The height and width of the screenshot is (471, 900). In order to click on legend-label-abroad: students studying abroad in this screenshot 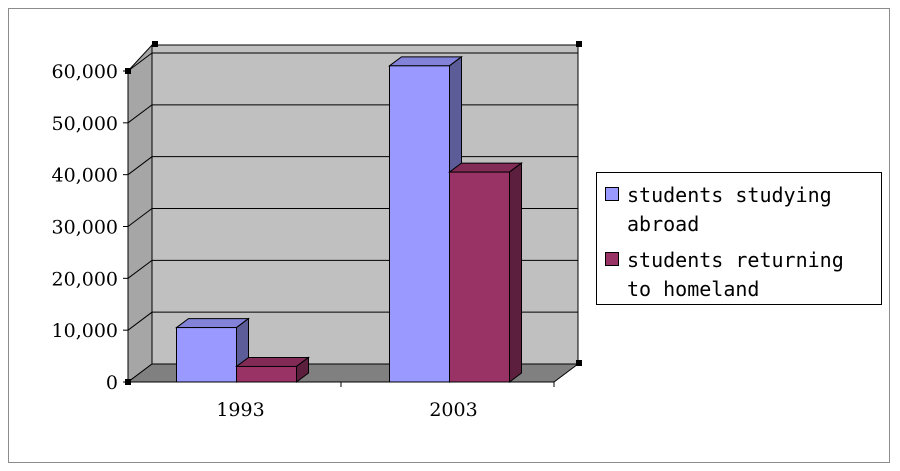, I will do `click(729, 209)`.